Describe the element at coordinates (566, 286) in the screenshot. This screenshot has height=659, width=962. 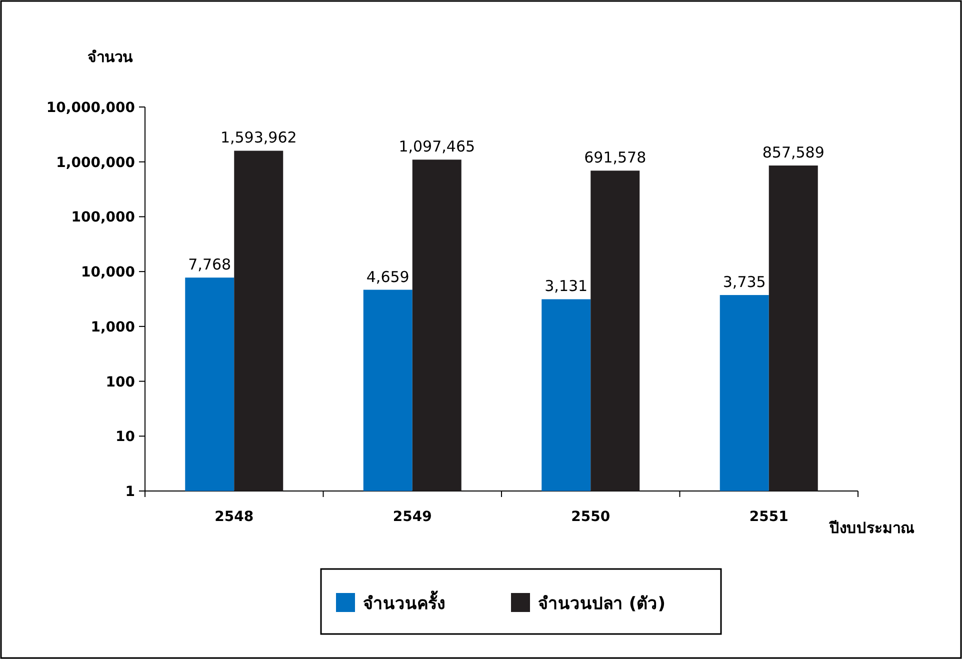
I see `data-label: 3,131` at that location.